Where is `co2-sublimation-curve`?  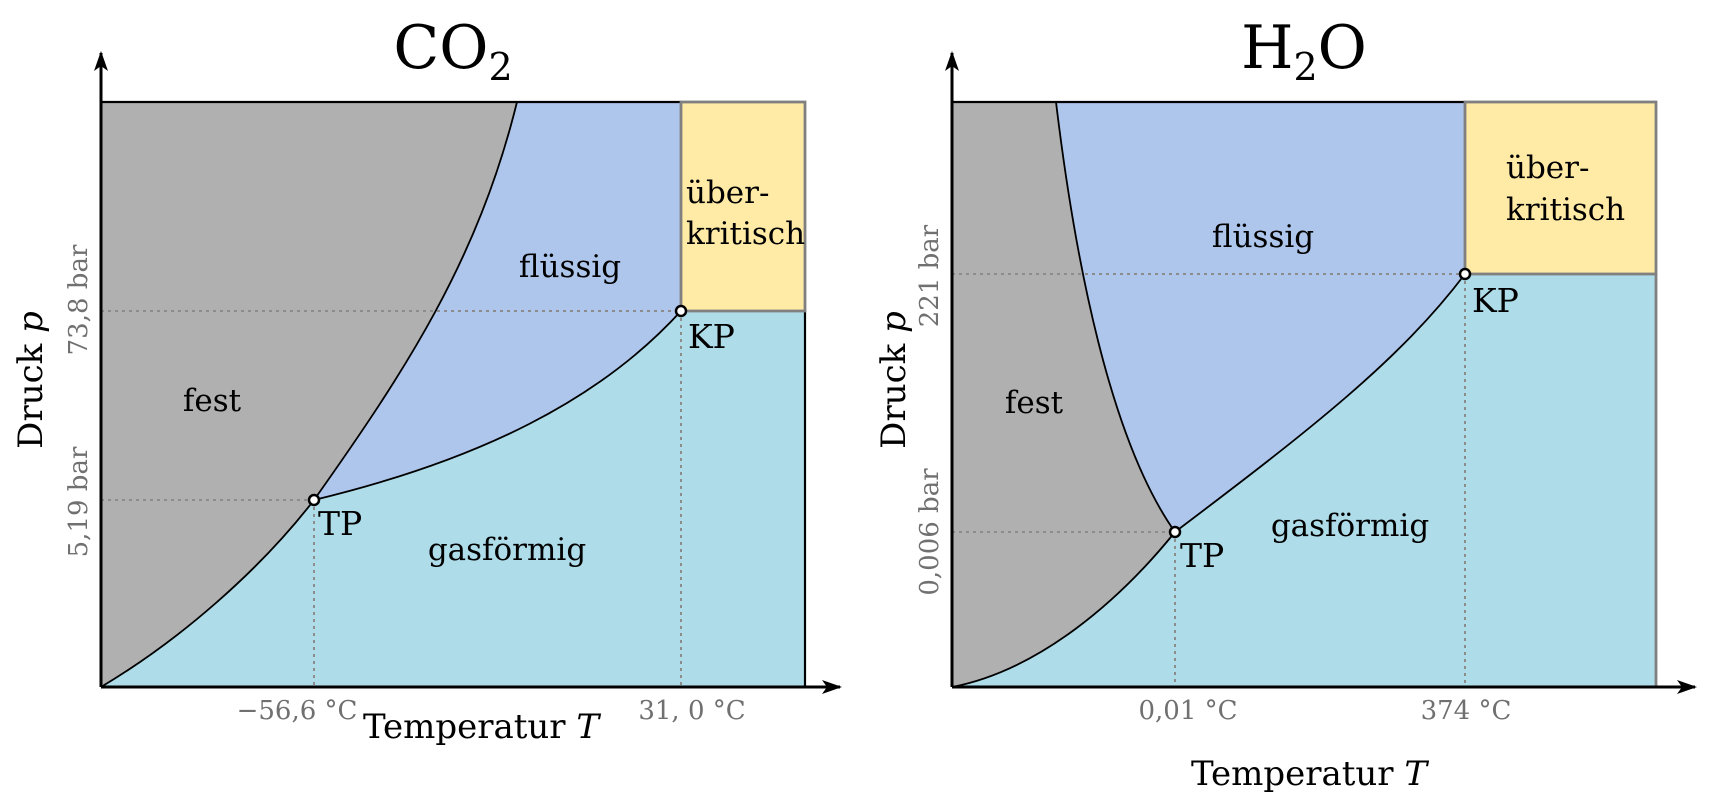
co2-sublimation-curve is located at coordinates (207, 593).